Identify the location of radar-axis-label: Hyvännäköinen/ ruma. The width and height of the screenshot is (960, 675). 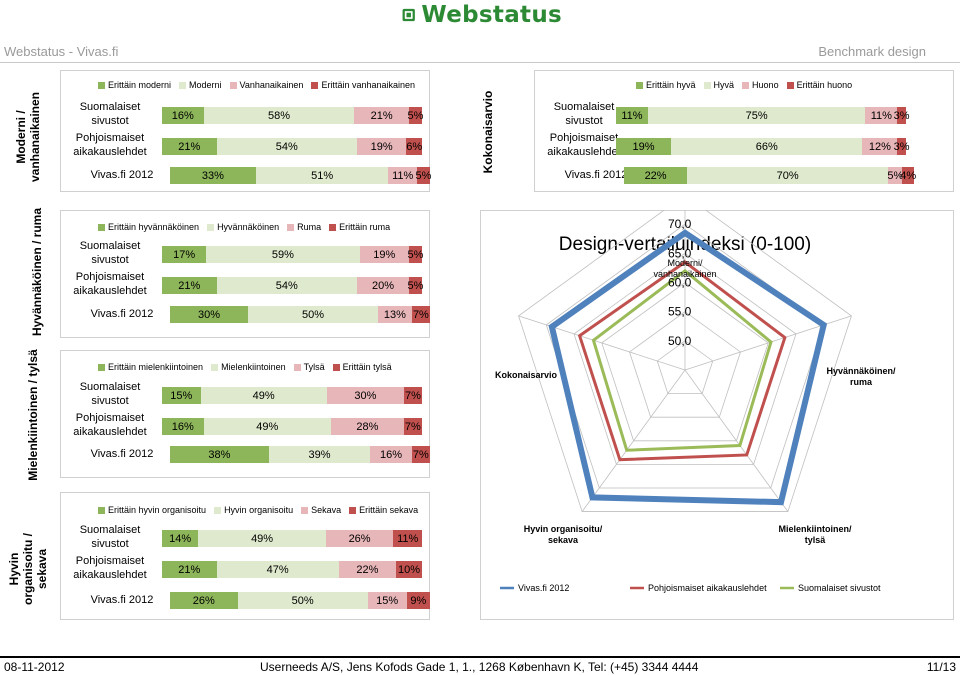
(861, 376).